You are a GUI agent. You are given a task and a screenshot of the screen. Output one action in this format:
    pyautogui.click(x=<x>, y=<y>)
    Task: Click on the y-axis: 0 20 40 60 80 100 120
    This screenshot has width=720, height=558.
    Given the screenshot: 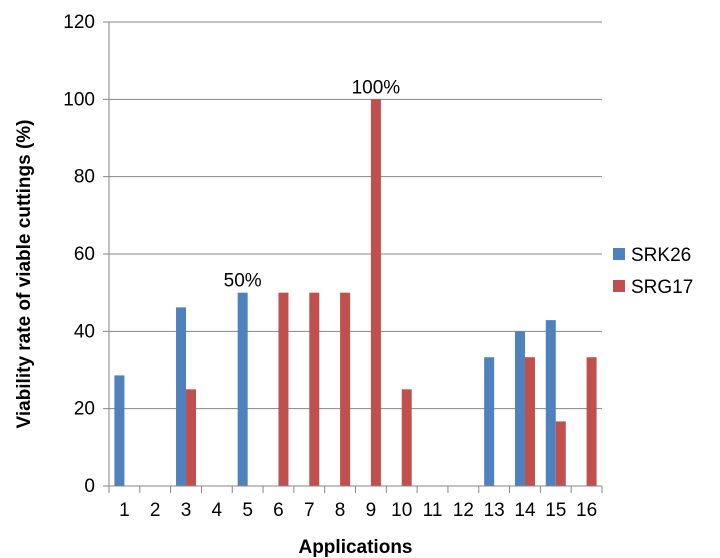 What is the action you would take?
    pyautogui.click(x=86, y=254)
    